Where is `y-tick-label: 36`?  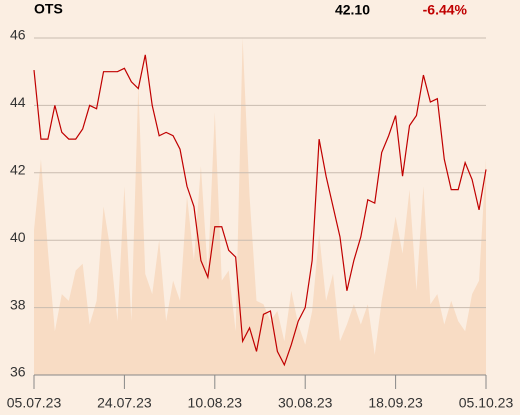 y-tick-label: 36 is located at coordinates (18, 372).